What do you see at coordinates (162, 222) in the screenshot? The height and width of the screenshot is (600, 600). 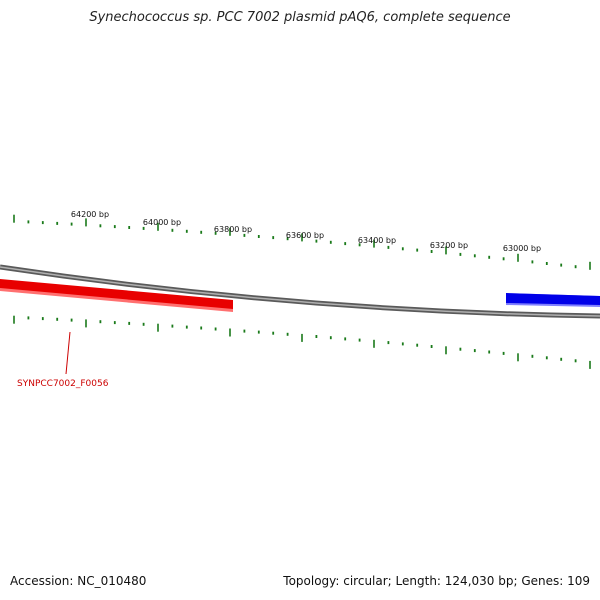 I see `scale-label-64000: 64000 bp` at bounding box center [162, 222].